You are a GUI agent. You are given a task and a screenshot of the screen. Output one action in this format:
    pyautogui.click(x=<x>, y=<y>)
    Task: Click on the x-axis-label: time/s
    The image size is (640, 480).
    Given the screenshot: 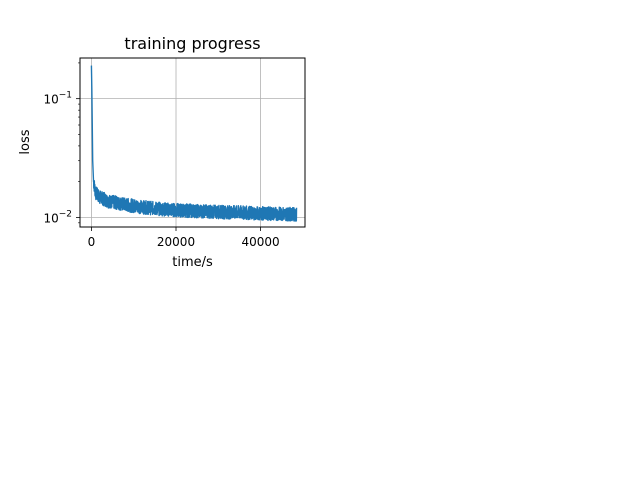 What is the action you would take?
    pyautogui.click(x=192, y=262)
    